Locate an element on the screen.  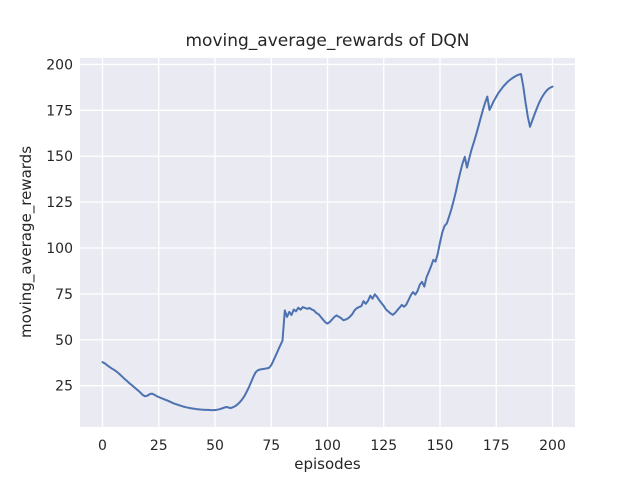
y-tick-label: 75 is located at coordinates (64, 295).